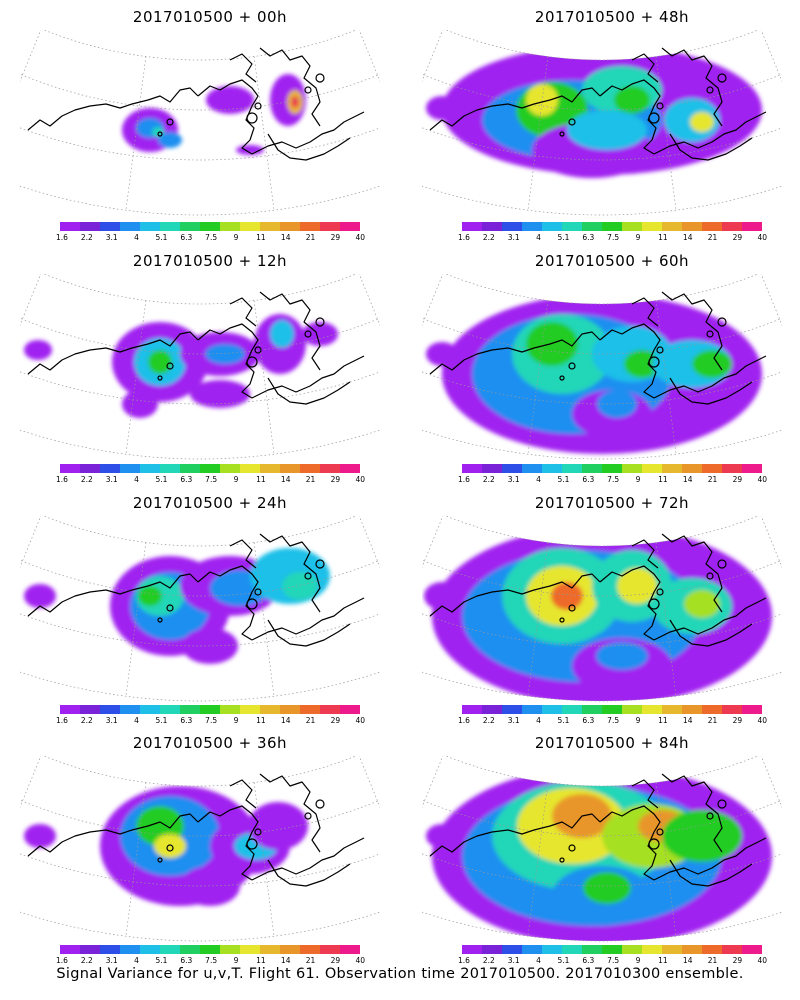 The width and height of the screenshot is (800, 1000). What do you see at coordinates (161, 960) in the screenshot?
I see `colorbar-label: 5.1` at bounding box center [161, 960].